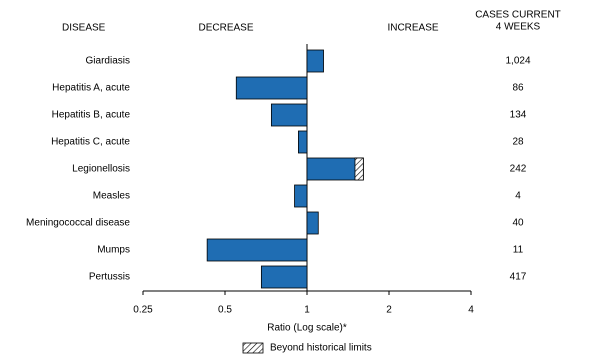 The height and width of the screenshot is (361, 594). I want to click on increase-label: INCREASE, so click(412, 28).